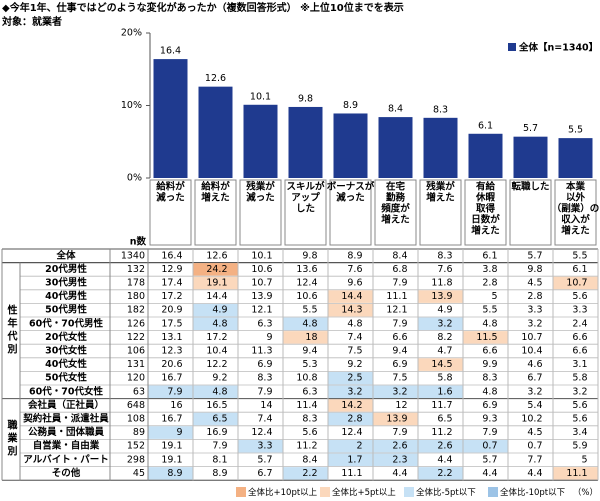 The width and height of the screenshot is (600, 501). What do you see at coordinates (136, 446) in the screenshot?
I see `n-value: 152` at bounding box center [136, 446].